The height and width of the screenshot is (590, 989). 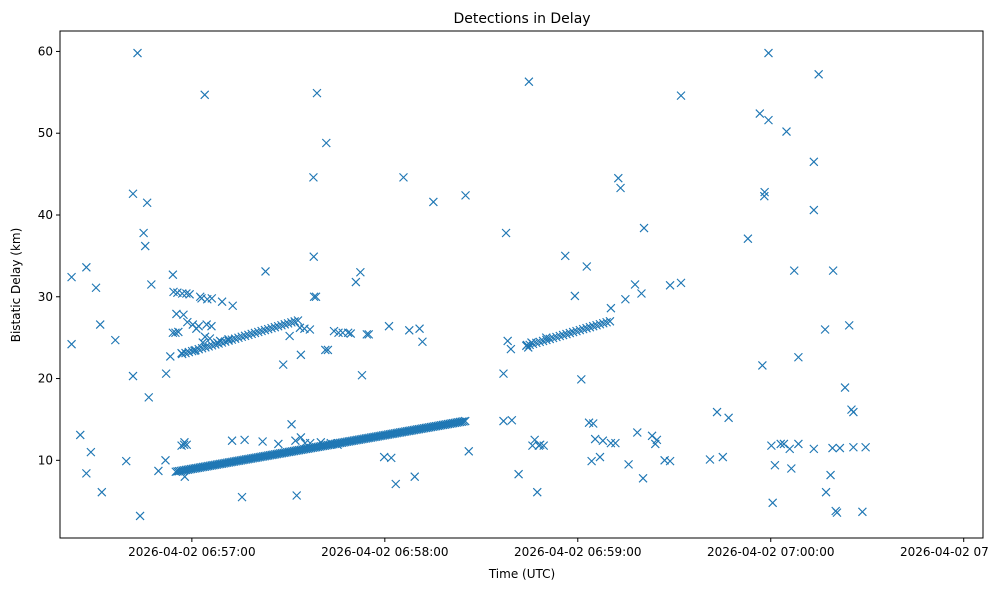 What do you see at coordinates (45, 215) in the screenshot?
I see `y-tick-label: 40` at bounding box center [45, 215].